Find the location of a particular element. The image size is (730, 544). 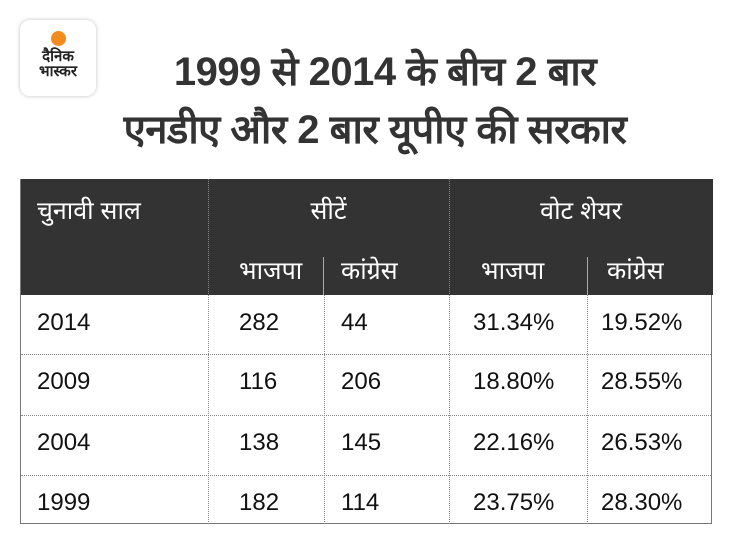

title-line2: एनडीए और 2 बार यूपीए की सरकार is located at coordinates (375, 130).